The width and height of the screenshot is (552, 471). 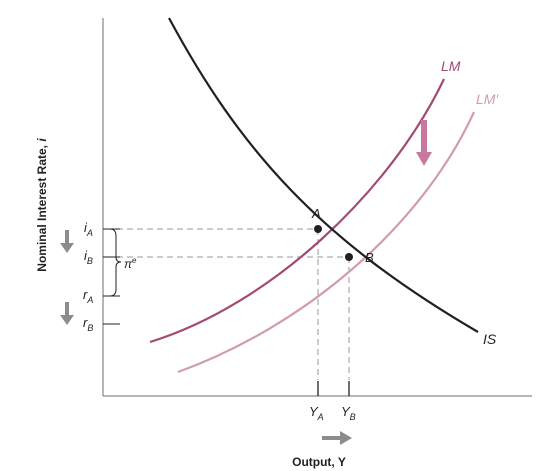 I want to click on tick-label-iB: iB, so click(x=88, y=257).